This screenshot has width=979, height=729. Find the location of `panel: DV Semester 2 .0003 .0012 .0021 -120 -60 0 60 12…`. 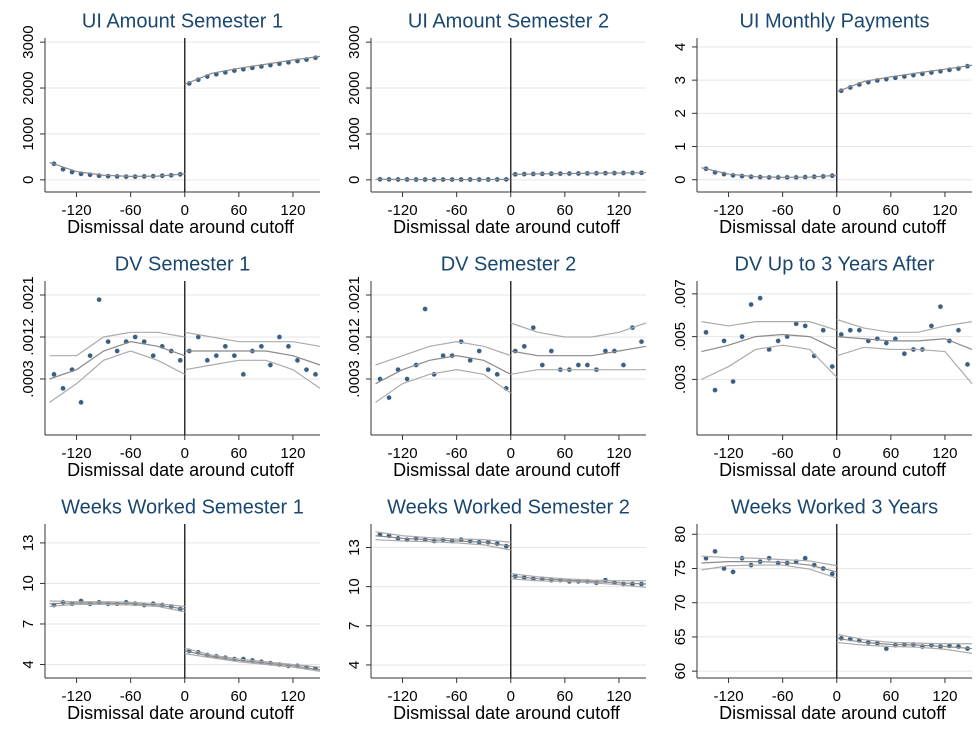

panel: DV Semester 2 .0003 .0012 .0021 -120 -60 0 60 12… is located at coordinates (496, 366).